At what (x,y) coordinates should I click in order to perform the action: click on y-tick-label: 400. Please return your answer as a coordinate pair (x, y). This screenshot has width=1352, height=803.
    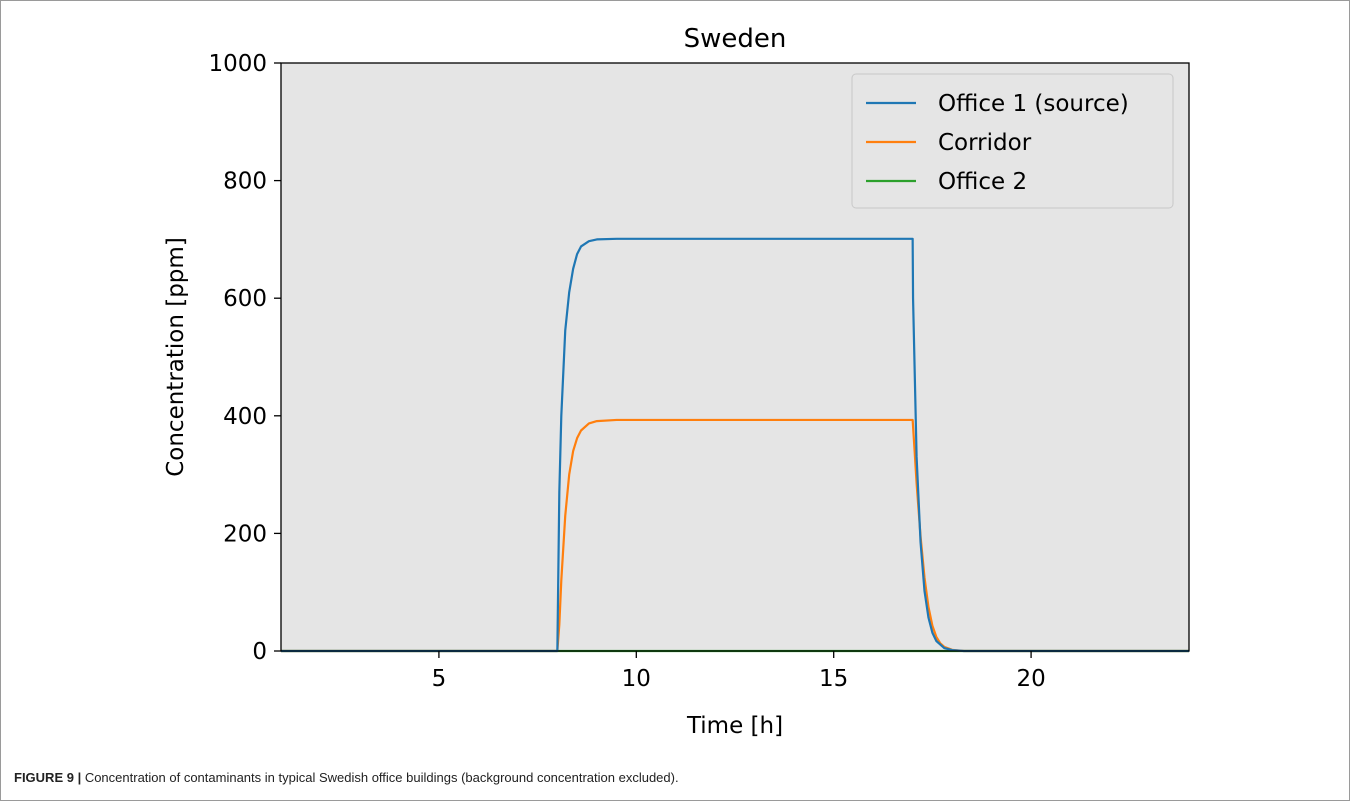
    Looking at the image, I should click on (245, 417).